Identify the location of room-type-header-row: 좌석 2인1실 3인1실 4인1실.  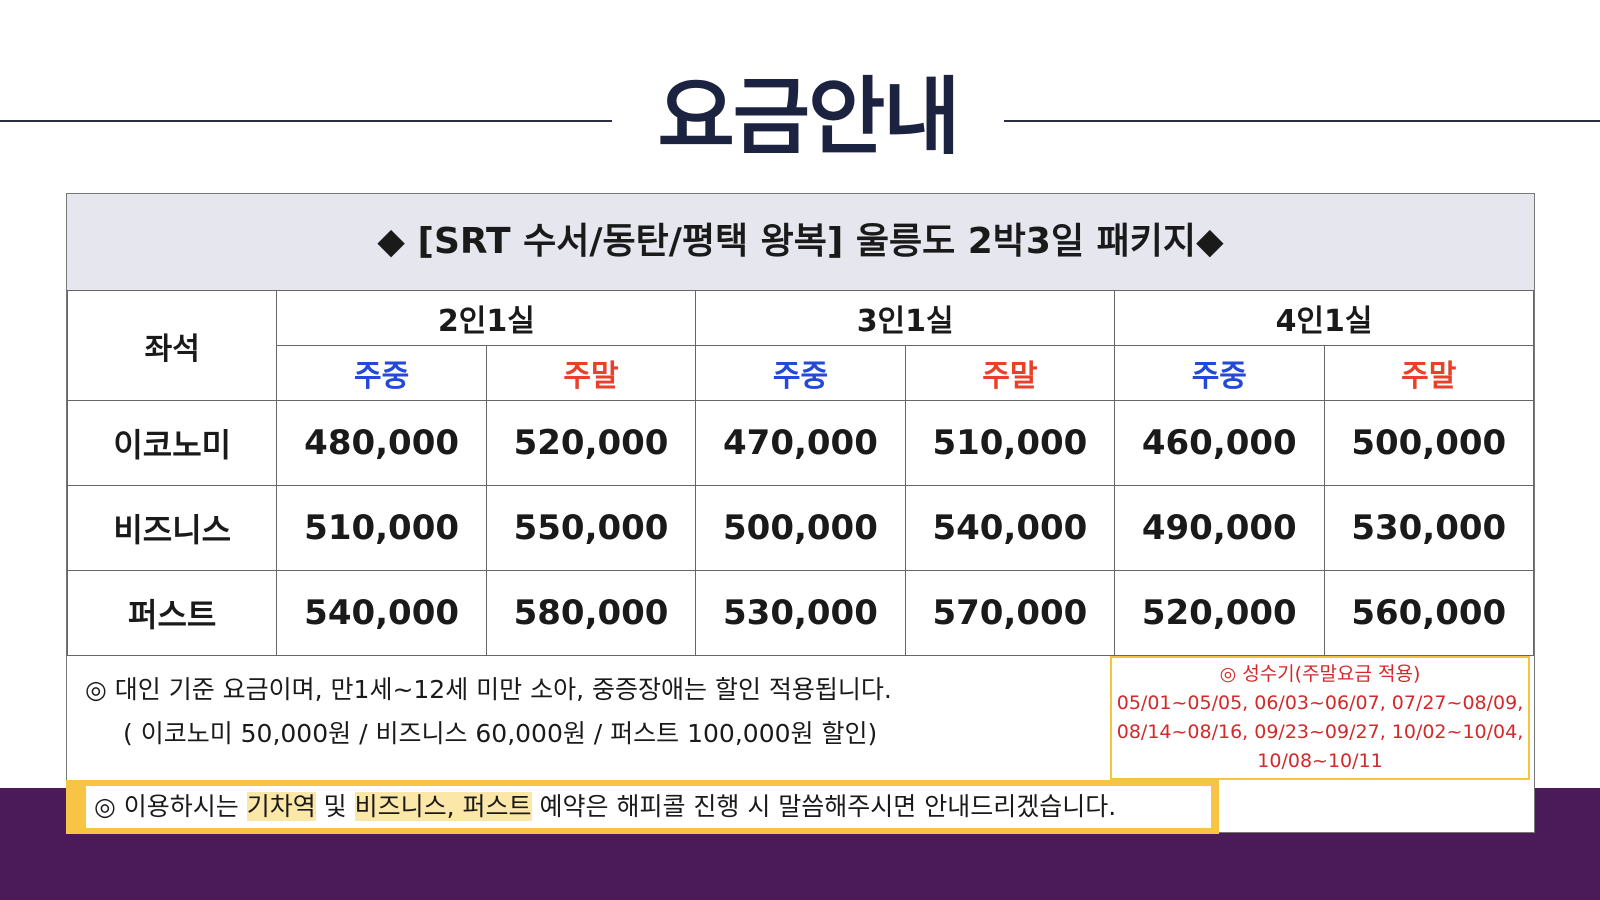
(800, 345).